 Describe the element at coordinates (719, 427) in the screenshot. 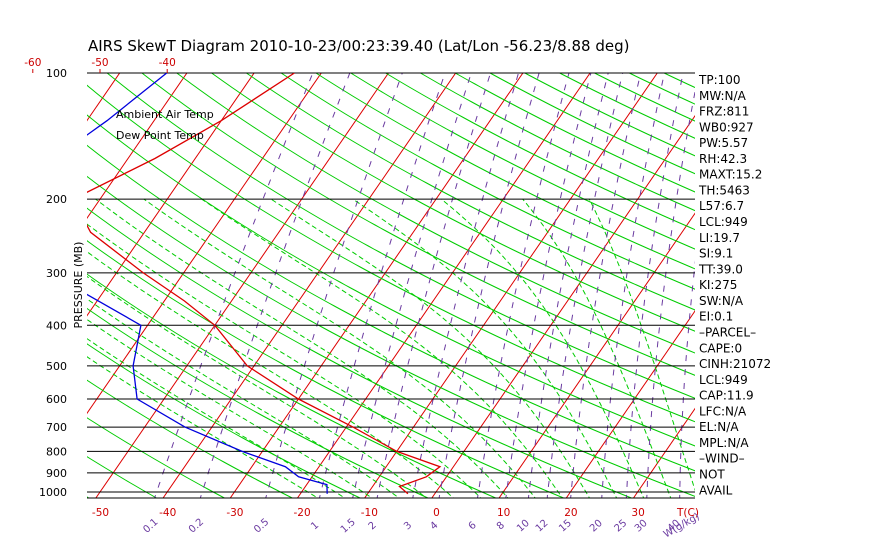

I see `sounding-index-item: EL:N/A` at that location.